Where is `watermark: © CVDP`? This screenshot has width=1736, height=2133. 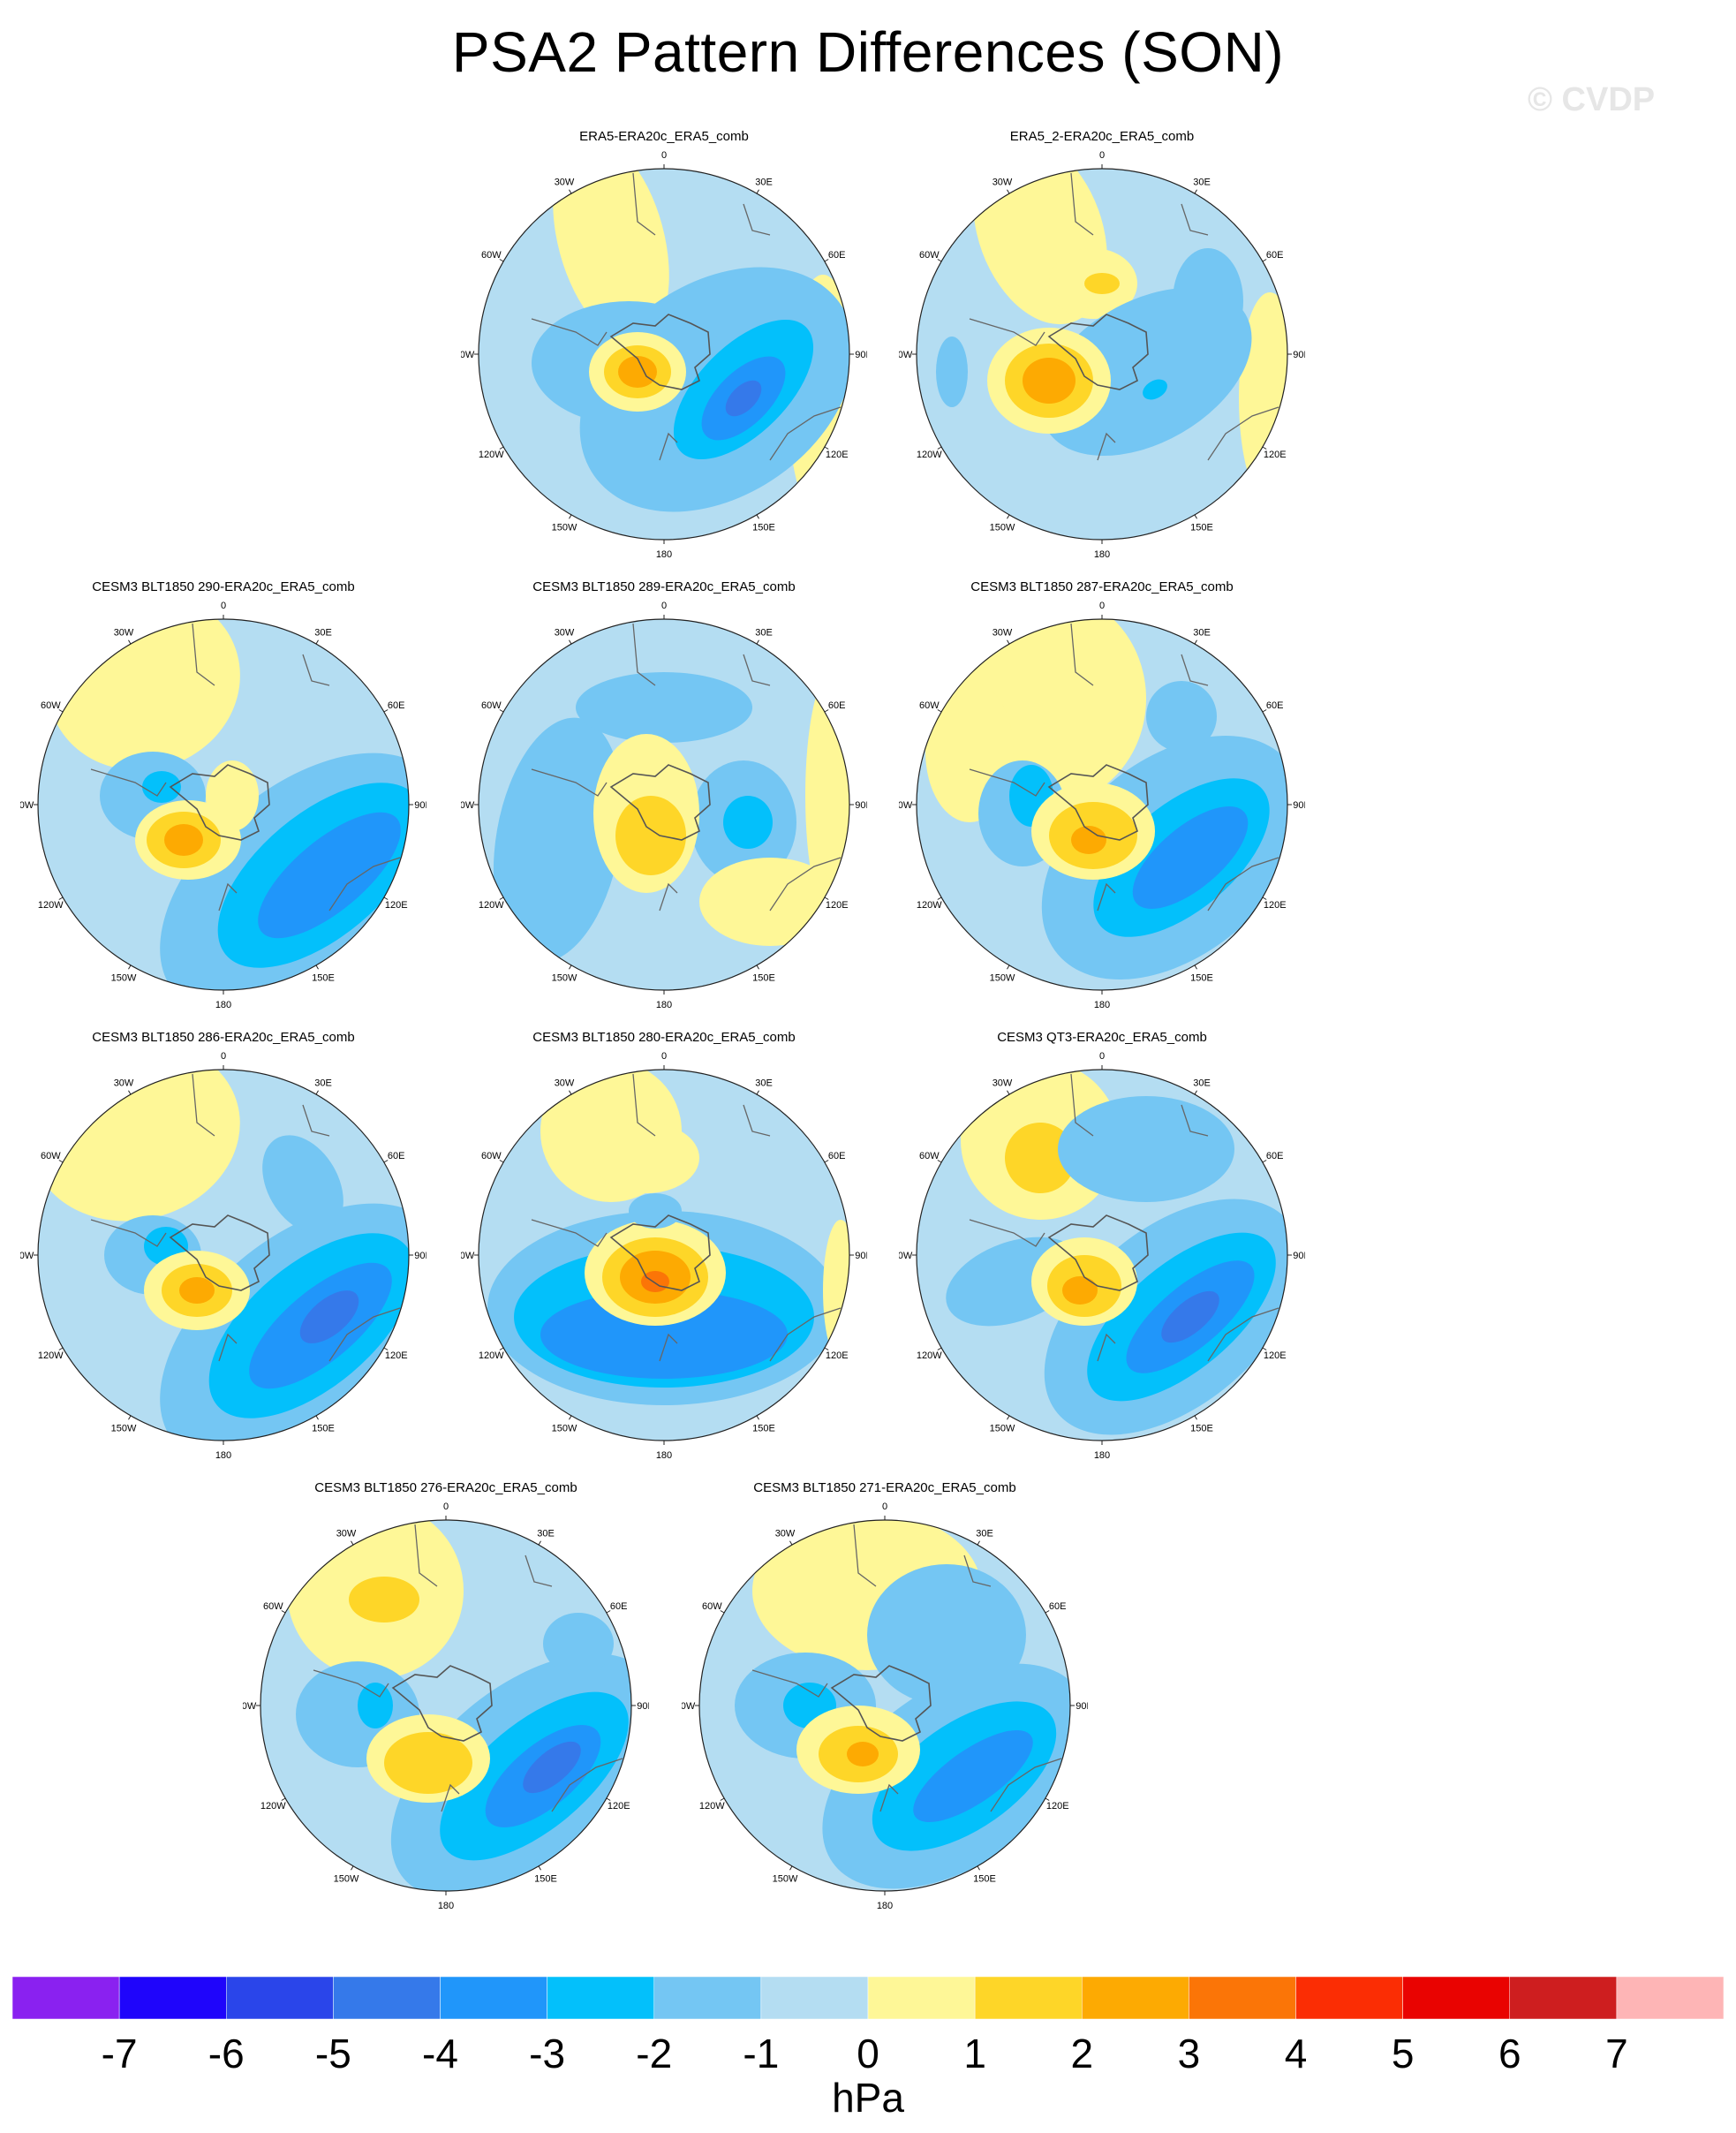 watermark: © CVDP is located at coordinates (1592, 99).